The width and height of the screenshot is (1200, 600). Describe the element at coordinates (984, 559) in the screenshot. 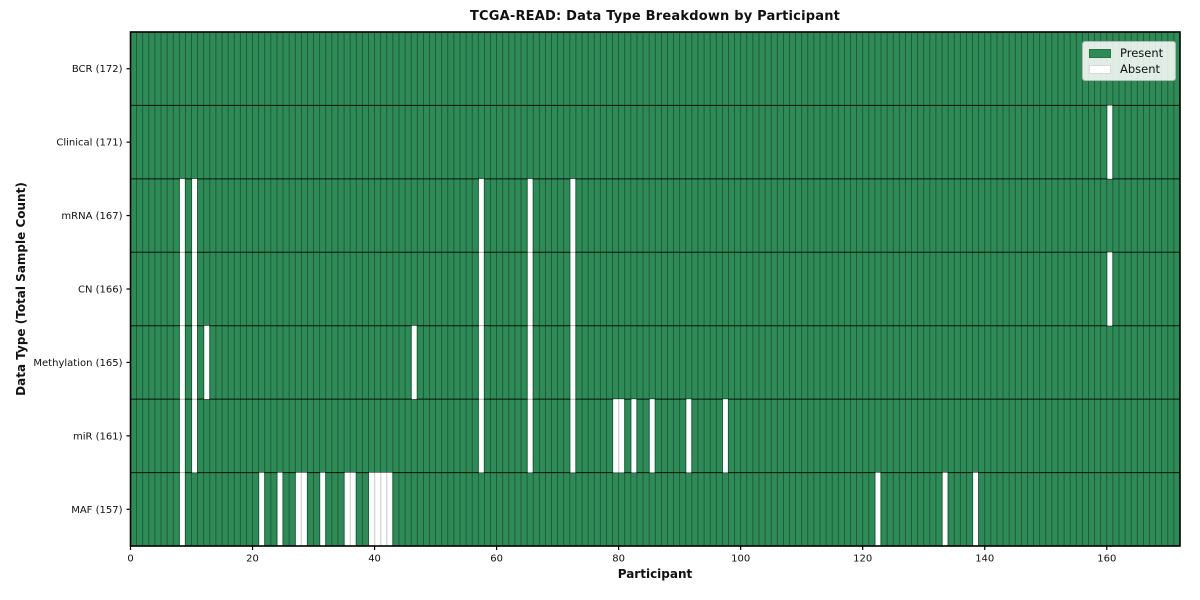

I see `x-tick-label: 140` at that location.